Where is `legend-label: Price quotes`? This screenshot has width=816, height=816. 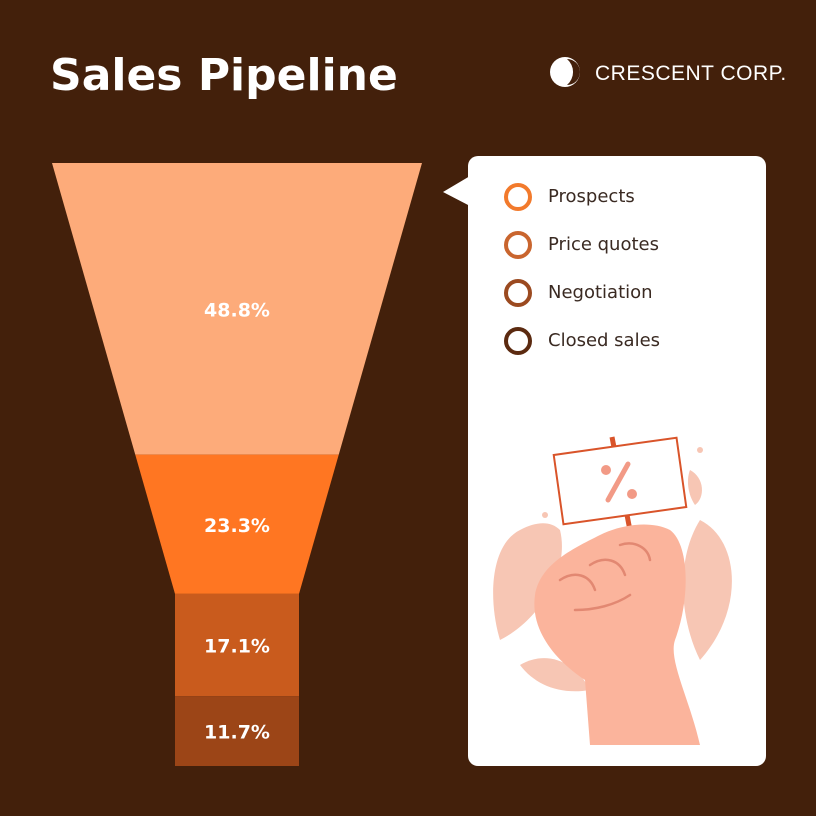 legend-label: Price quotes is located at coordinates (603, 244).